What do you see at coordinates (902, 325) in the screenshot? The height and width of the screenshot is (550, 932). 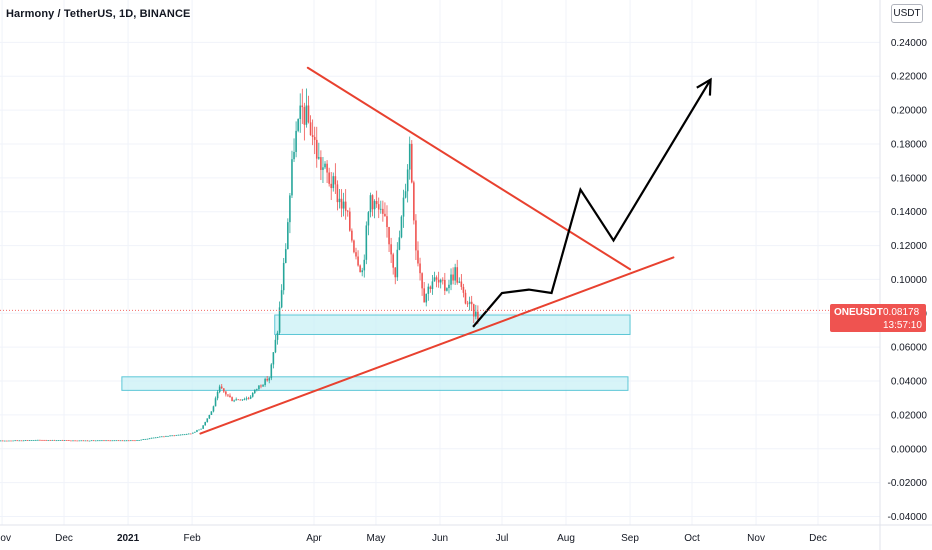 I see `bar-countdown: 13:57:10` at bounding box center [902, 325].